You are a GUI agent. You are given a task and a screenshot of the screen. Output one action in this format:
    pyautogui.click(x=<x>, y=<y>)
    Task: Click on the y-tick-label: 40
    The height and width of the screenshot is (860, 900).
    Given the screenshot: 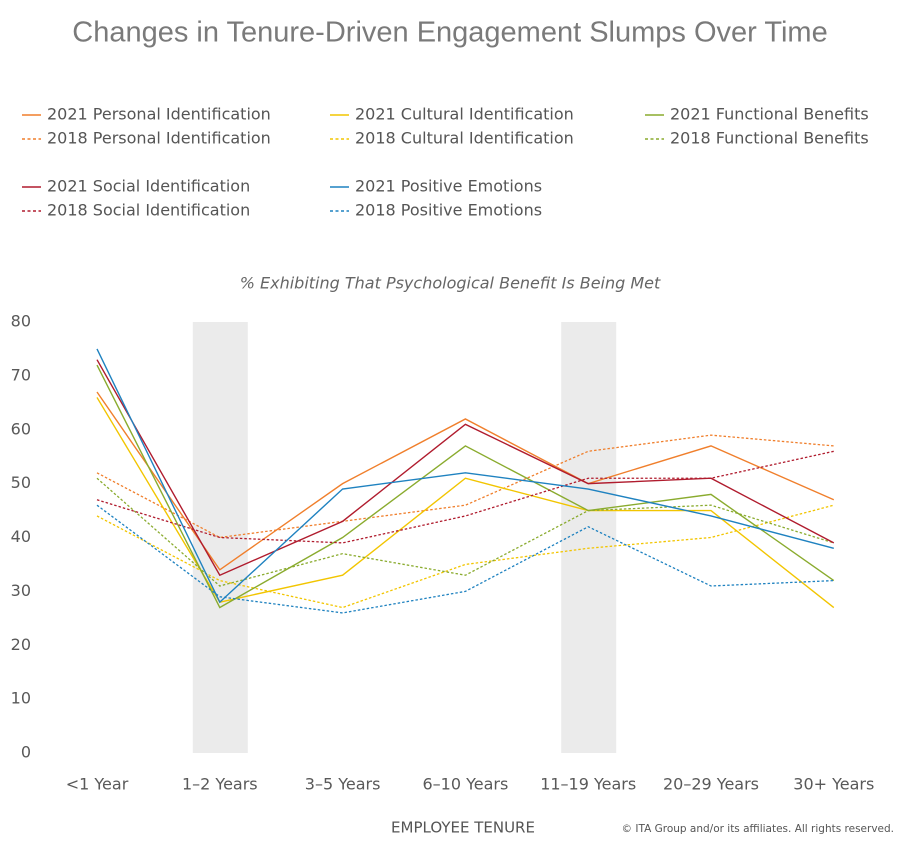 What is the action you would take?
    pyautogui.click(x=21, y=536)
    